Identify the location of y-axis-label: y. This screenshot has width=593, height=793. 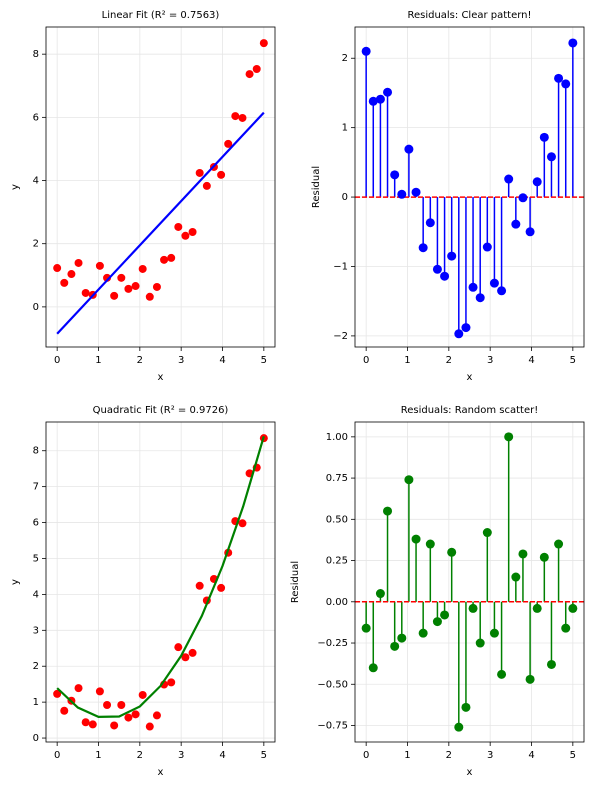
(15, 187).